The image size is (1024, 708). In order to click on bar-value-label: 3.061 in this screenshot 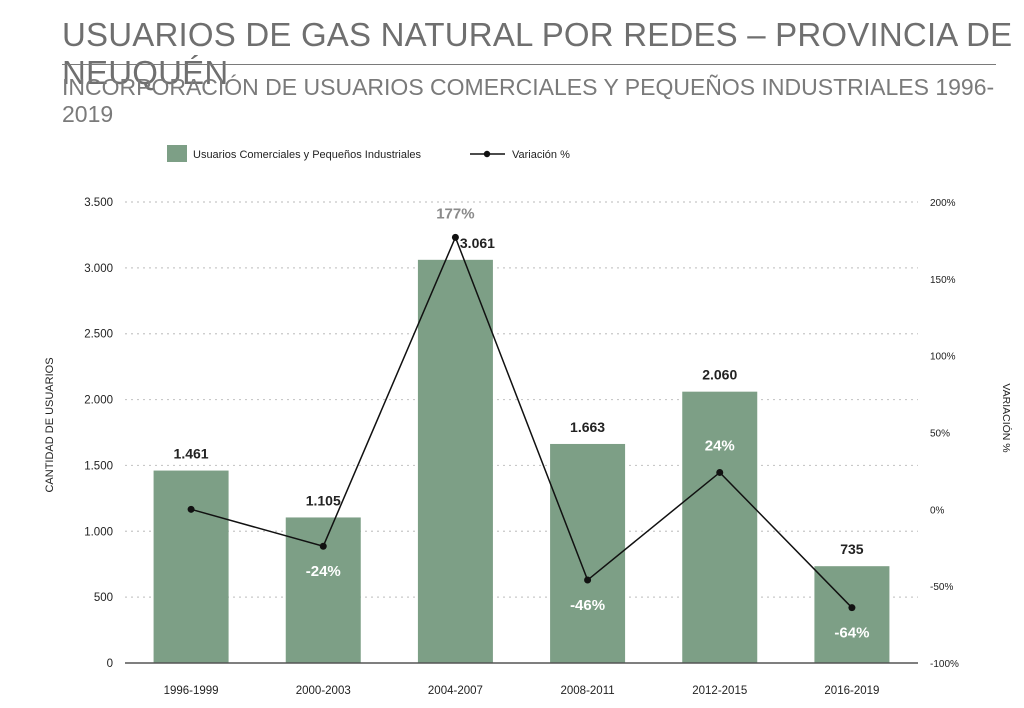, I will do `click(477, 243)`.